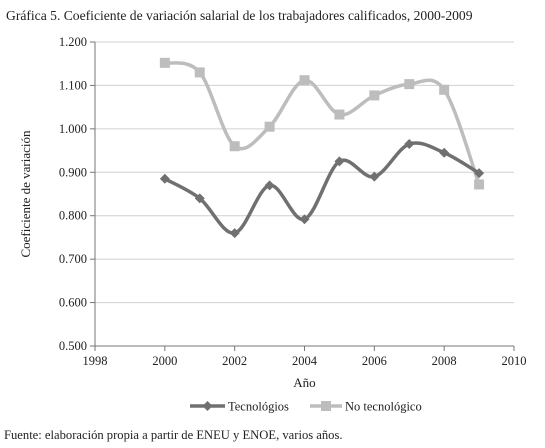 The width and height of the screenshot is (545, 448). Describe the element at coordinates (444, 361) in the screenshot. I see `x-tick-label: 2008` at that location.